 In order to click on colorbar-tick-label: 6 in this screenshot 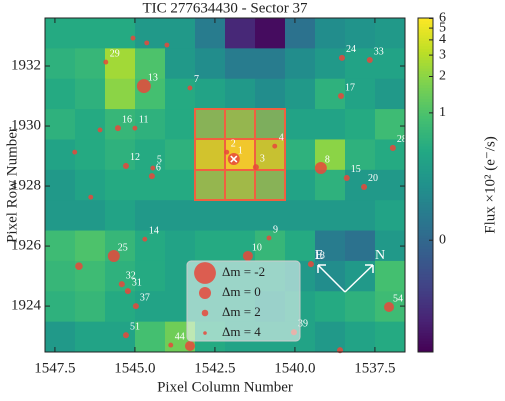, I will do `click(442, 18)`.